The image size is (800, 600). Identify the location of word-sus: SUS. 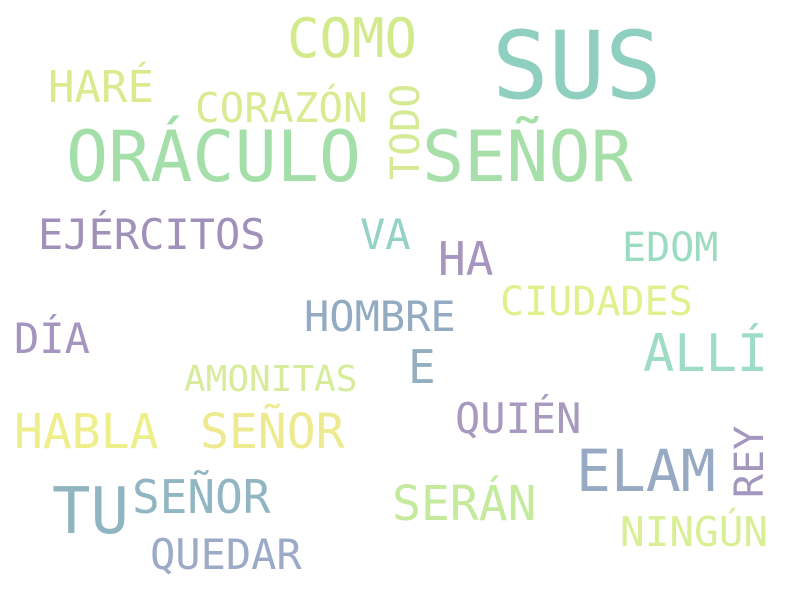
(577, 66).